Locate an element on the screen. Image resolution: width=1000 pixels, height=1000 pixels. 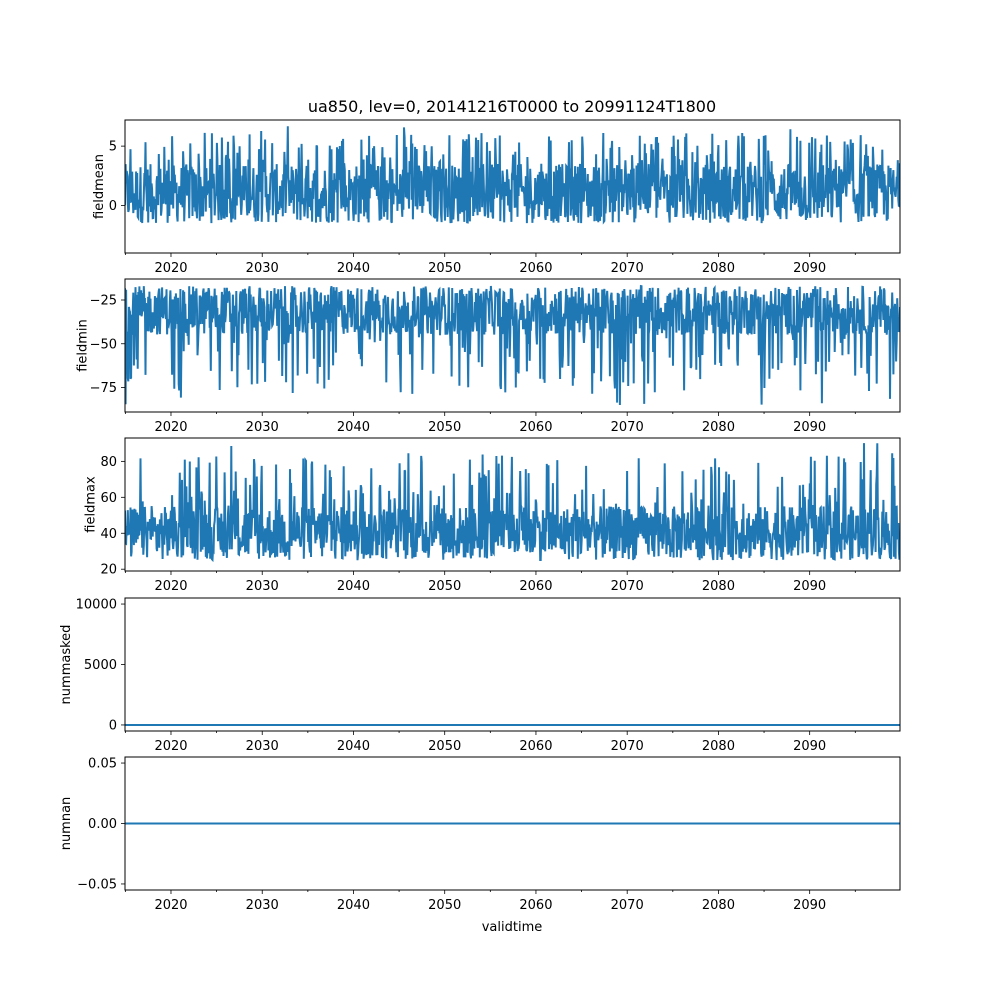
series-line-fieldmax is located at coordinates (512, 503).